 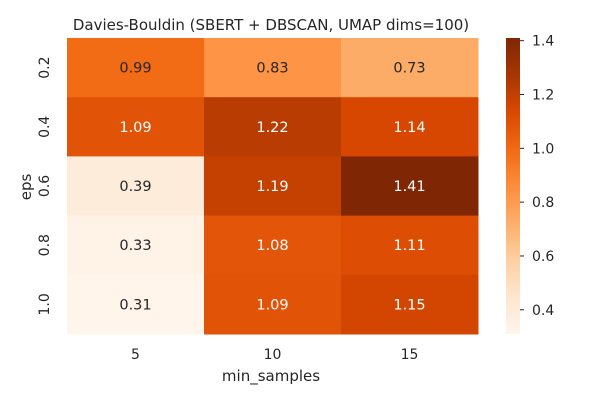 What do you see at coordinates (45, 127) in the screenshot?
I see `y-tick-label: 0.4` at bounding box center [45, 127].